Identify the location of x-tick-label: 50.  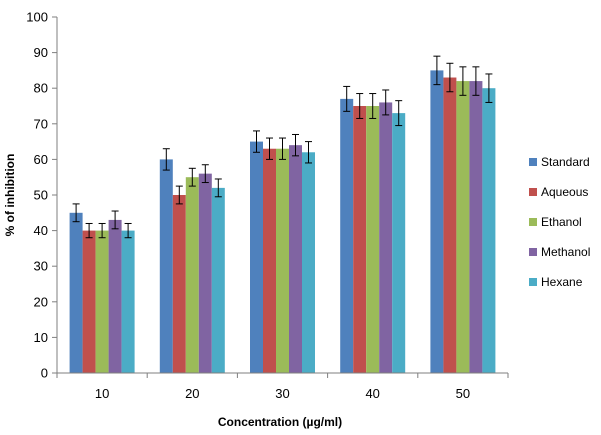
(463, 393).